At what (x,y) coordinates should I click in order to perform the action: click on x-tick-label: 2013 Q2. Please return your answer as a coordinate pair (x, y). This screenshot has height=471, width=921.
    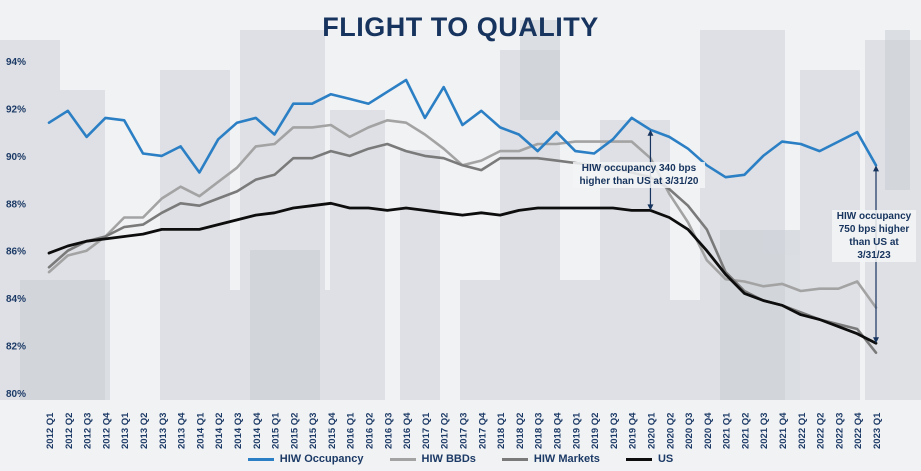
    Looking at the image, I should click on (144, 431).